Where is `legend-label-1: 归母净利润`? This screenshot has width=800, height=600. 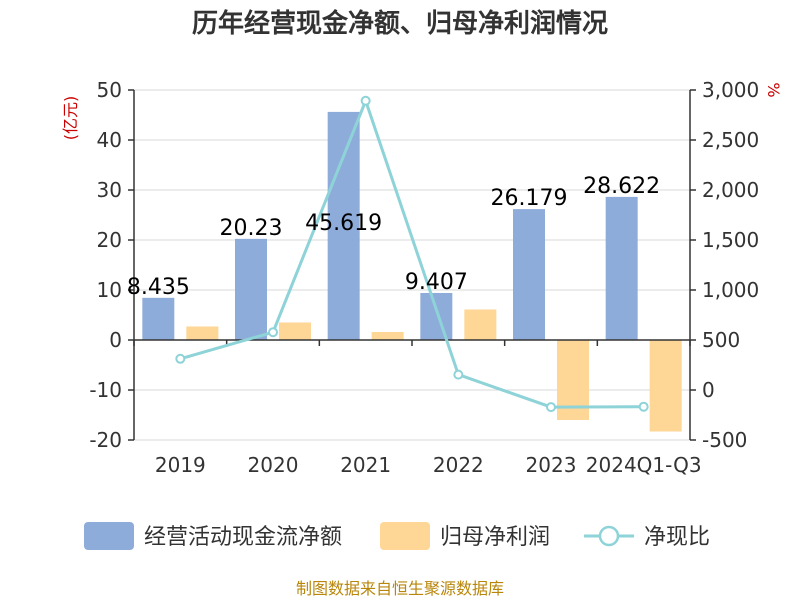 legend-label-1: 归母净利润 is located at coordinates (495, 537).